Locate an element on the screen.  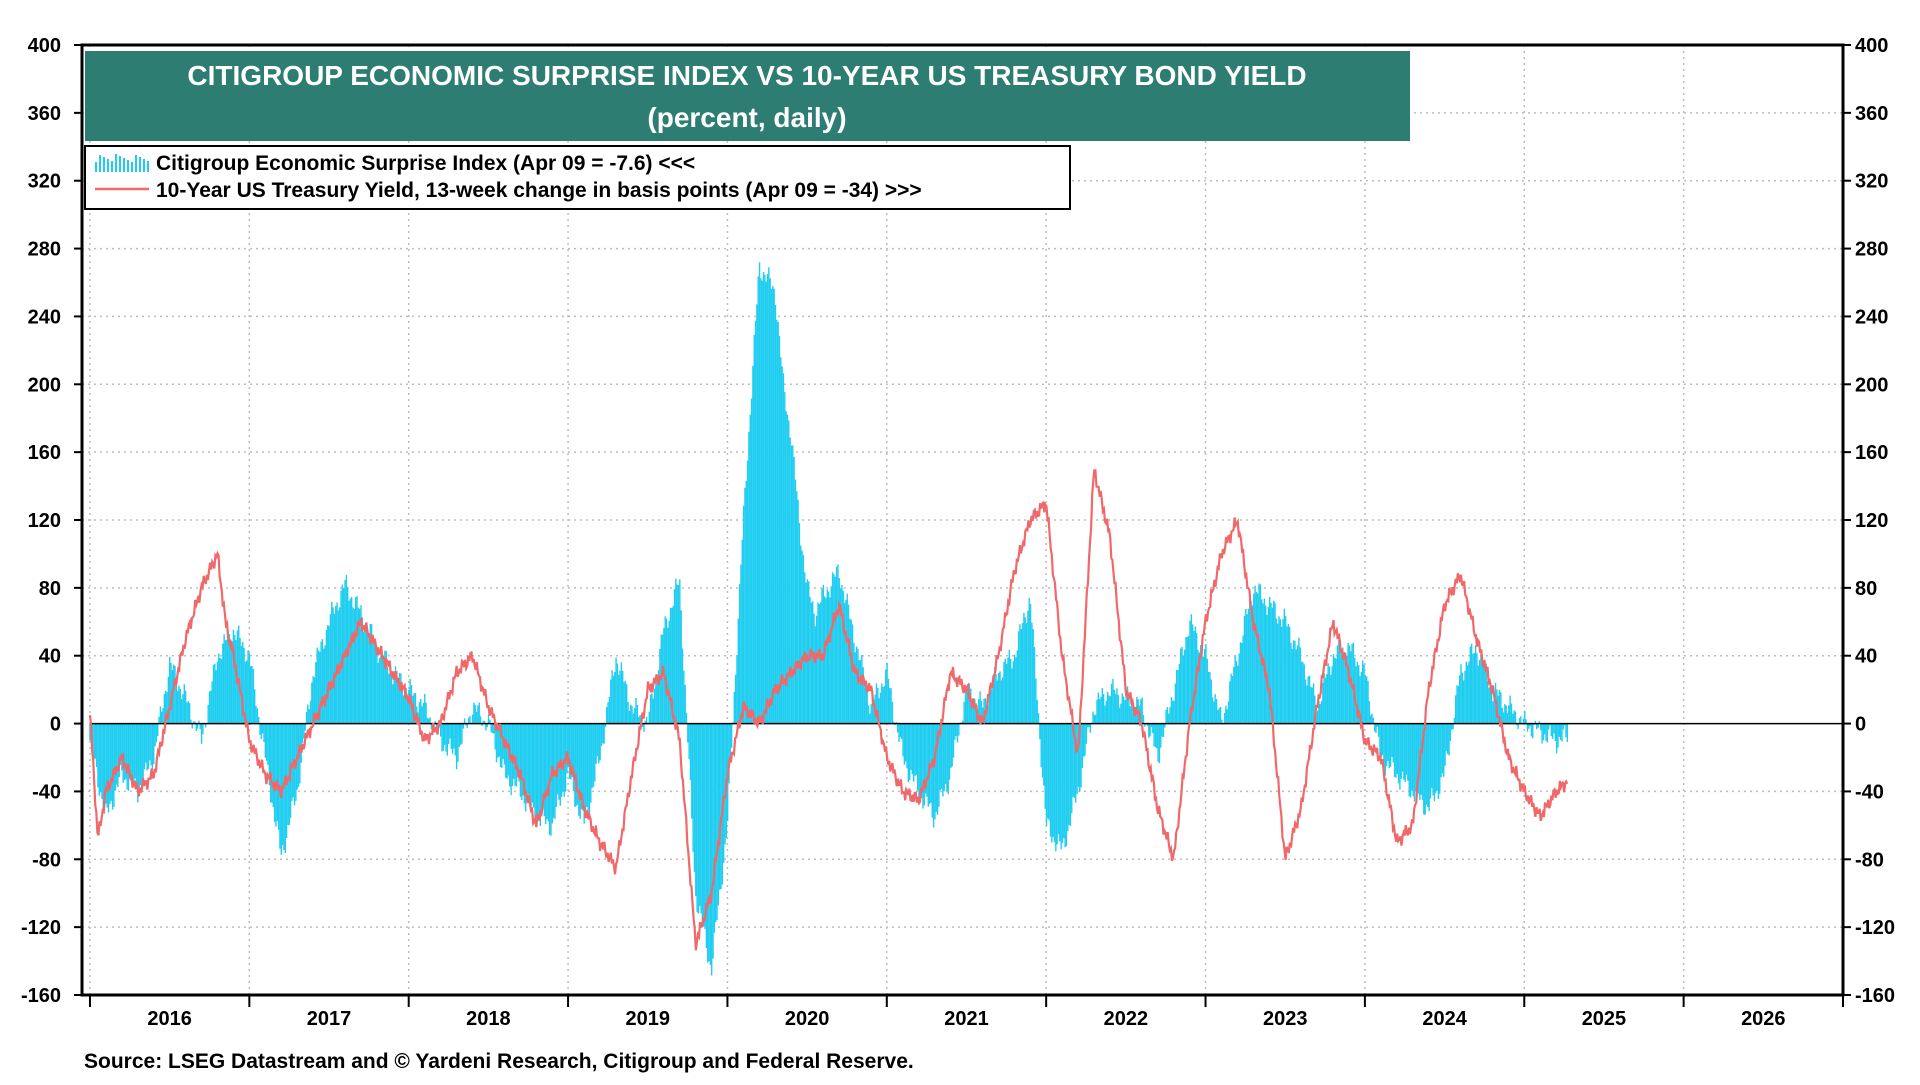
title-background is located at coordinates (747, 96).